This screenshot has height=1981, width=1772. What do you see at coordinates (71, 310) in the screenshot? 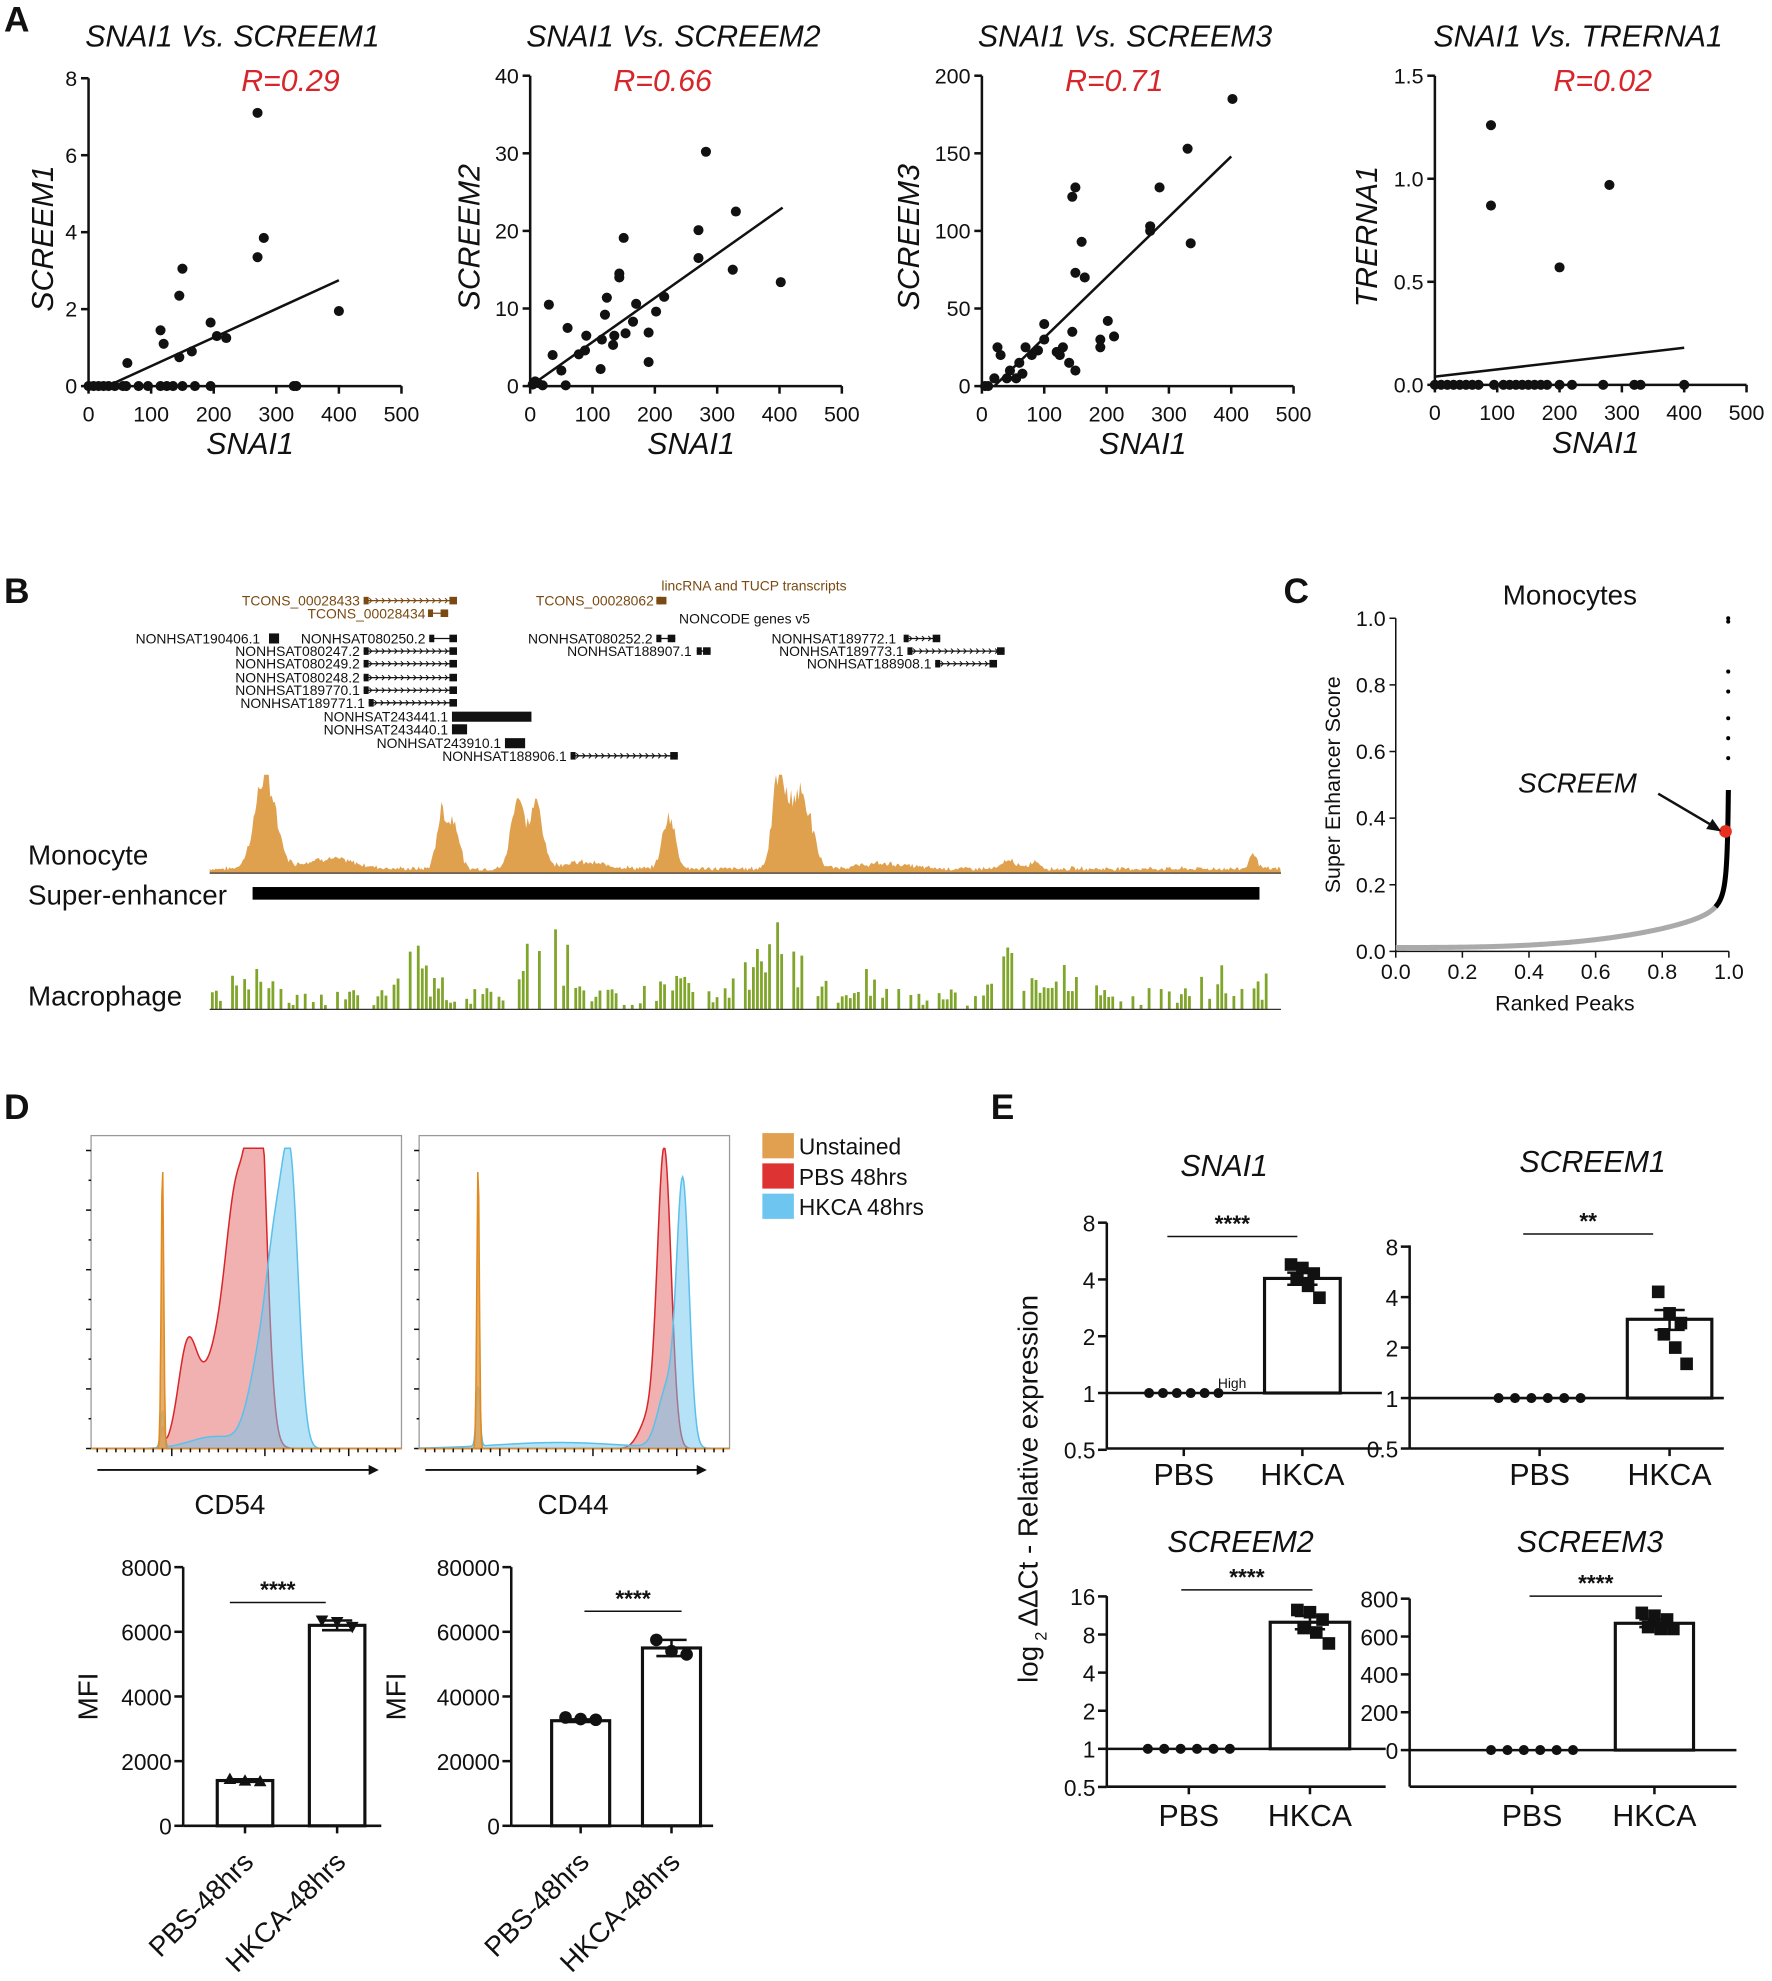
I see `y-tick-label: 2` at bounding box center [71, 310].